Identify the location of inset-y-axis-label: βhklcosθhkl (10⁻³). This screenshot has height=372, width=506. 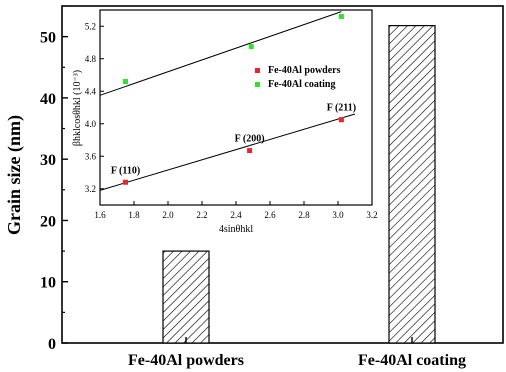
(77, 108).